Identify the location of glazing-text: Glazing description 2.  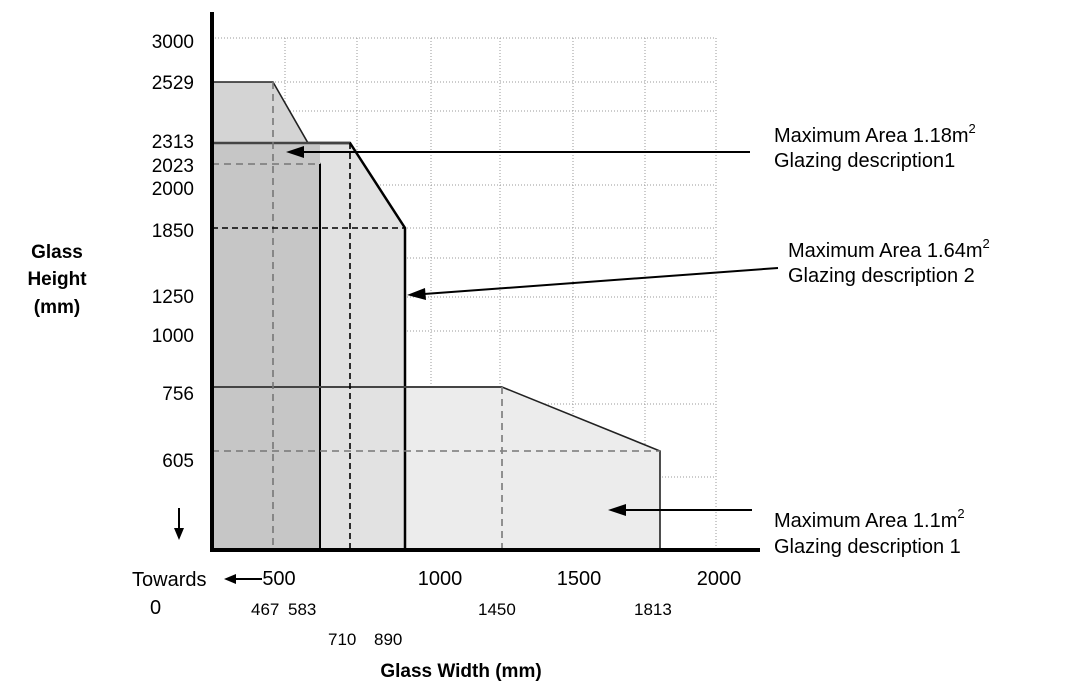
(881, 276).